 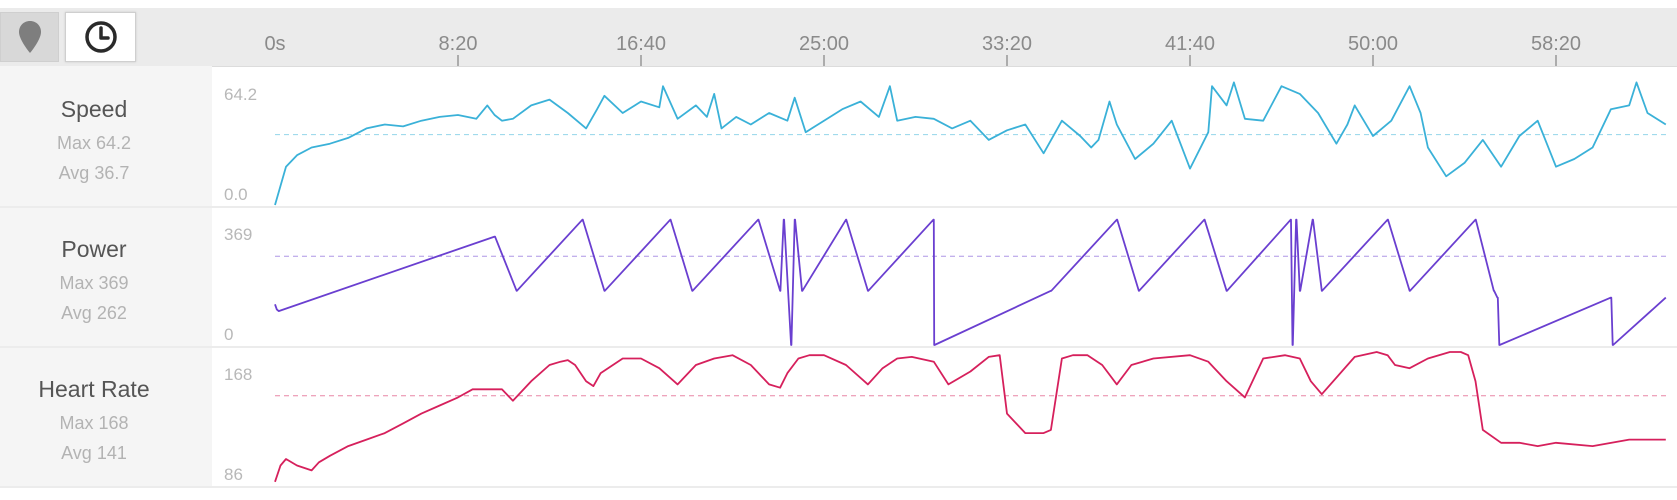 I want to click on heart-rate-label-panel: Heart Rate Max 168 Avg 141, so click(x=106, y=417).